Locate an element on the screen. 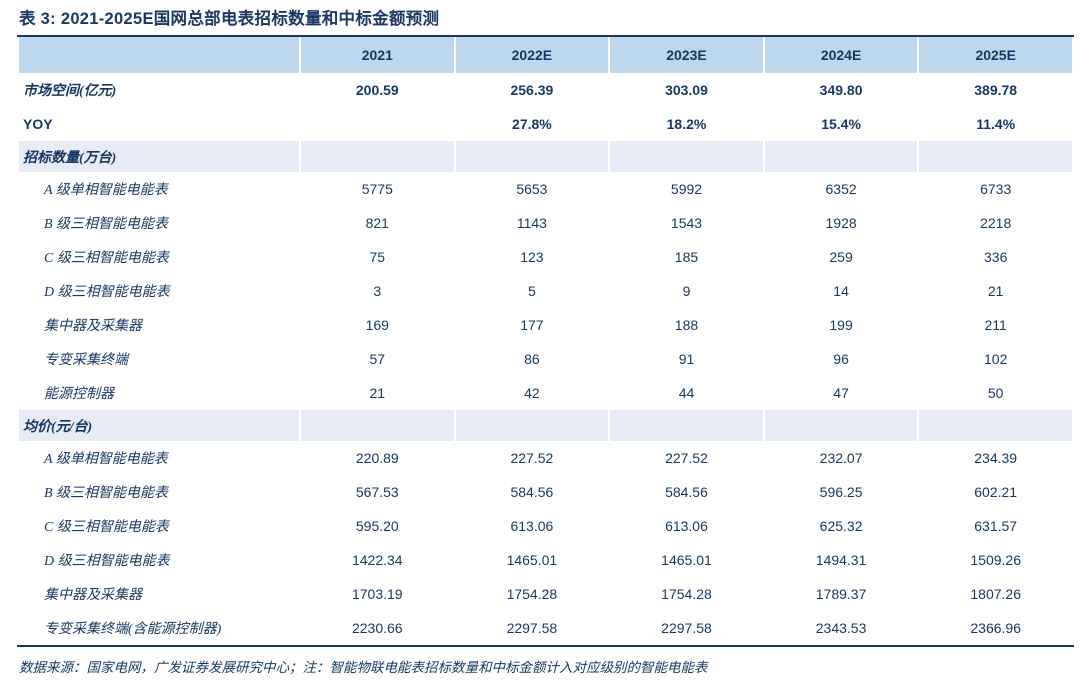 This screenshot has height=686, width=1091. table-cell: 596.25 is located at coordinates (841, 492).